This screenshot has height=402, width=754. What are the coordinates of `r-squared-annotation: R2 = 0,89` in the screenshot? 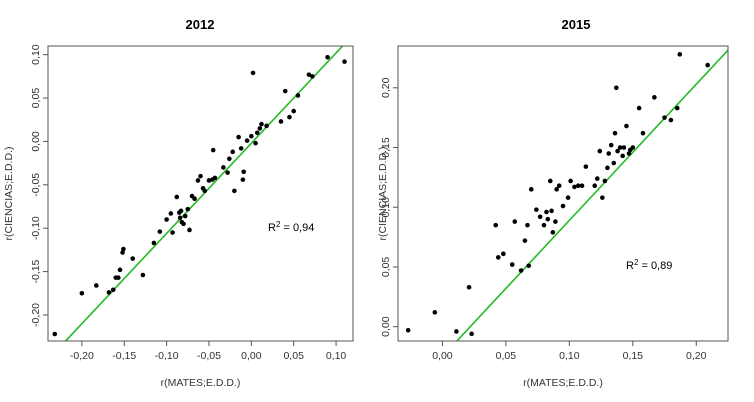 It's located at (649, 265).